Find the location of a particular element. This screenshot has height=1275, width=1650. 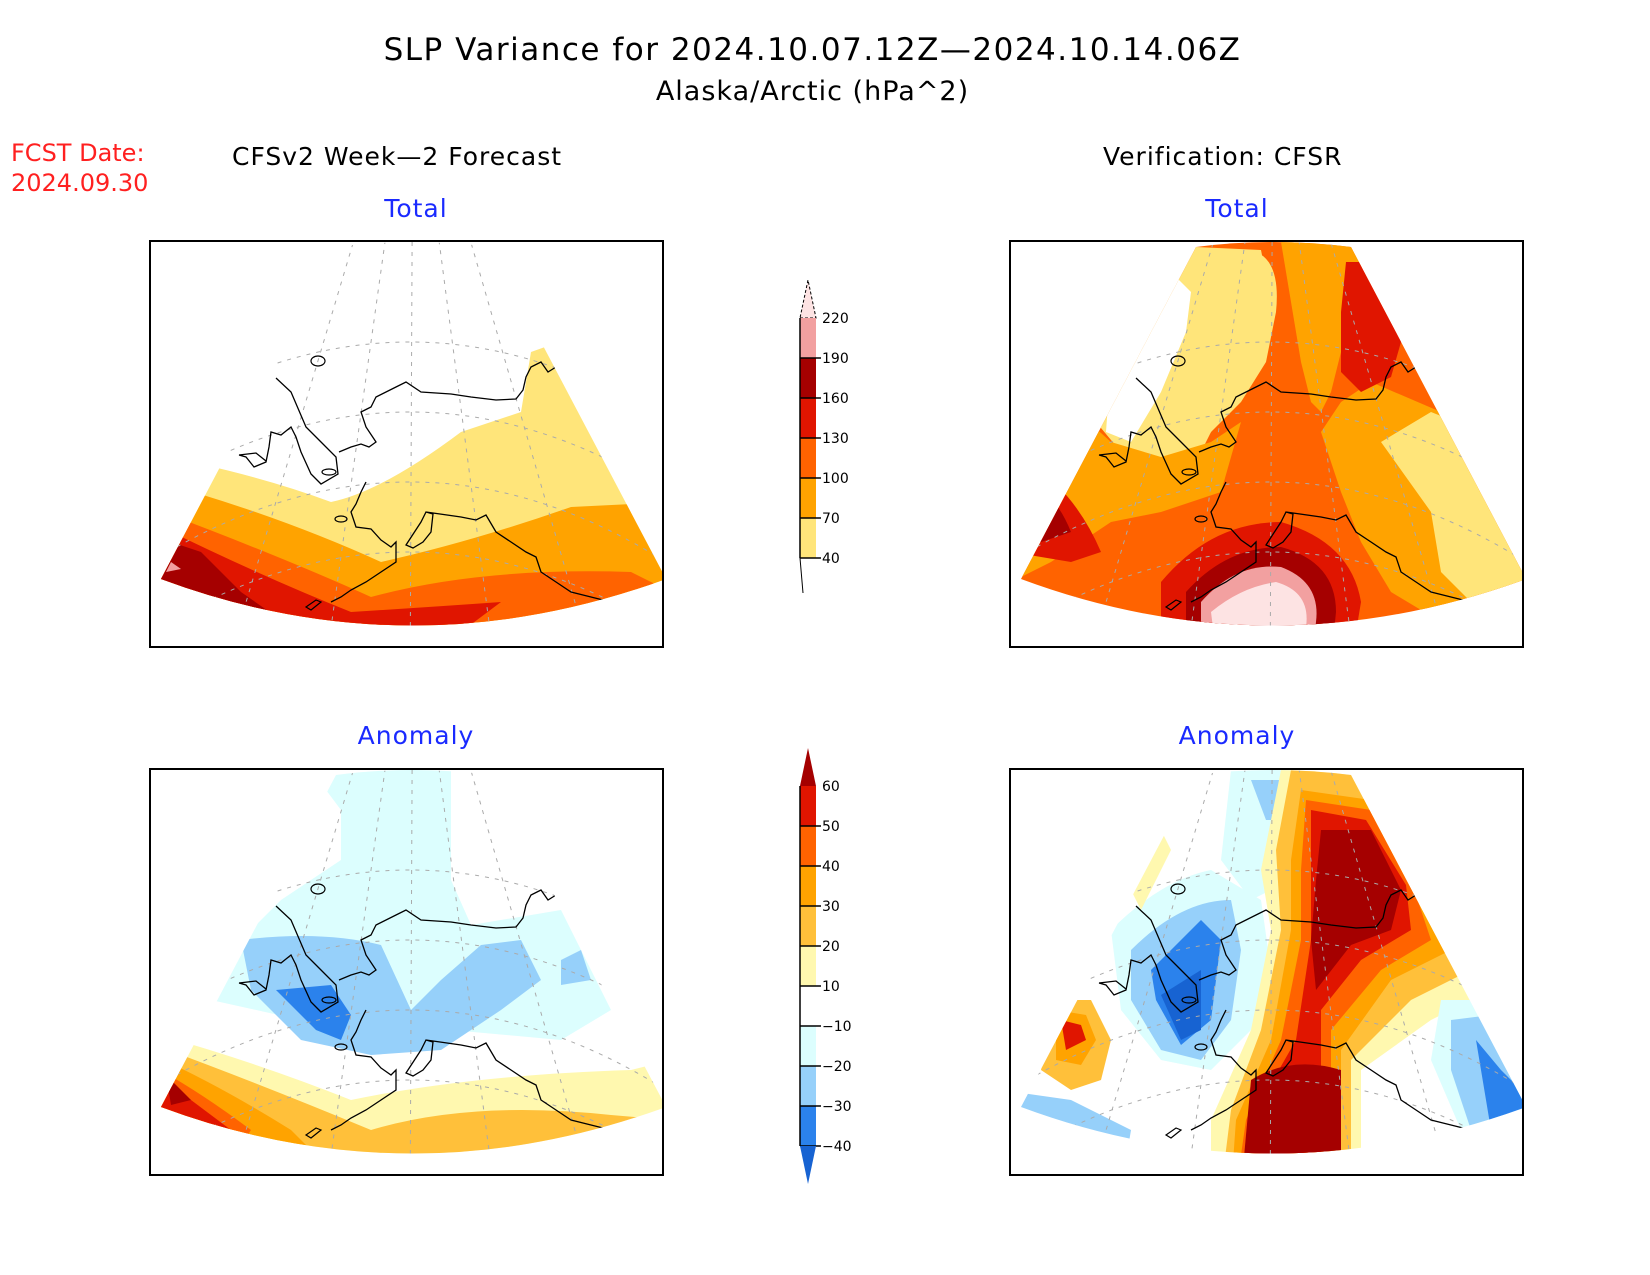

forecast-anomaly-title: Anomaly is located at coordinates (416, 735).